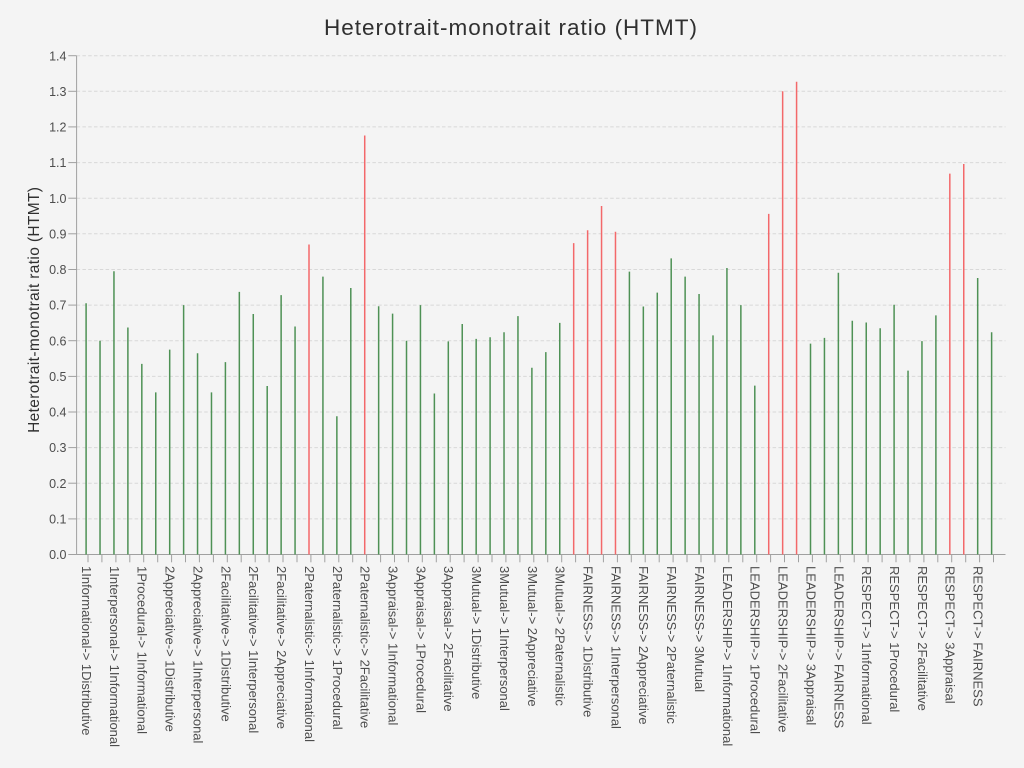 The width and height of the screenshot is (1024, 768). Describe the element at coordinates (114, 656) in the screenshot. I see `svg-text:1Interpersonal-> 1Informationa: 1Interpersonal-> 1Informational` at that location.